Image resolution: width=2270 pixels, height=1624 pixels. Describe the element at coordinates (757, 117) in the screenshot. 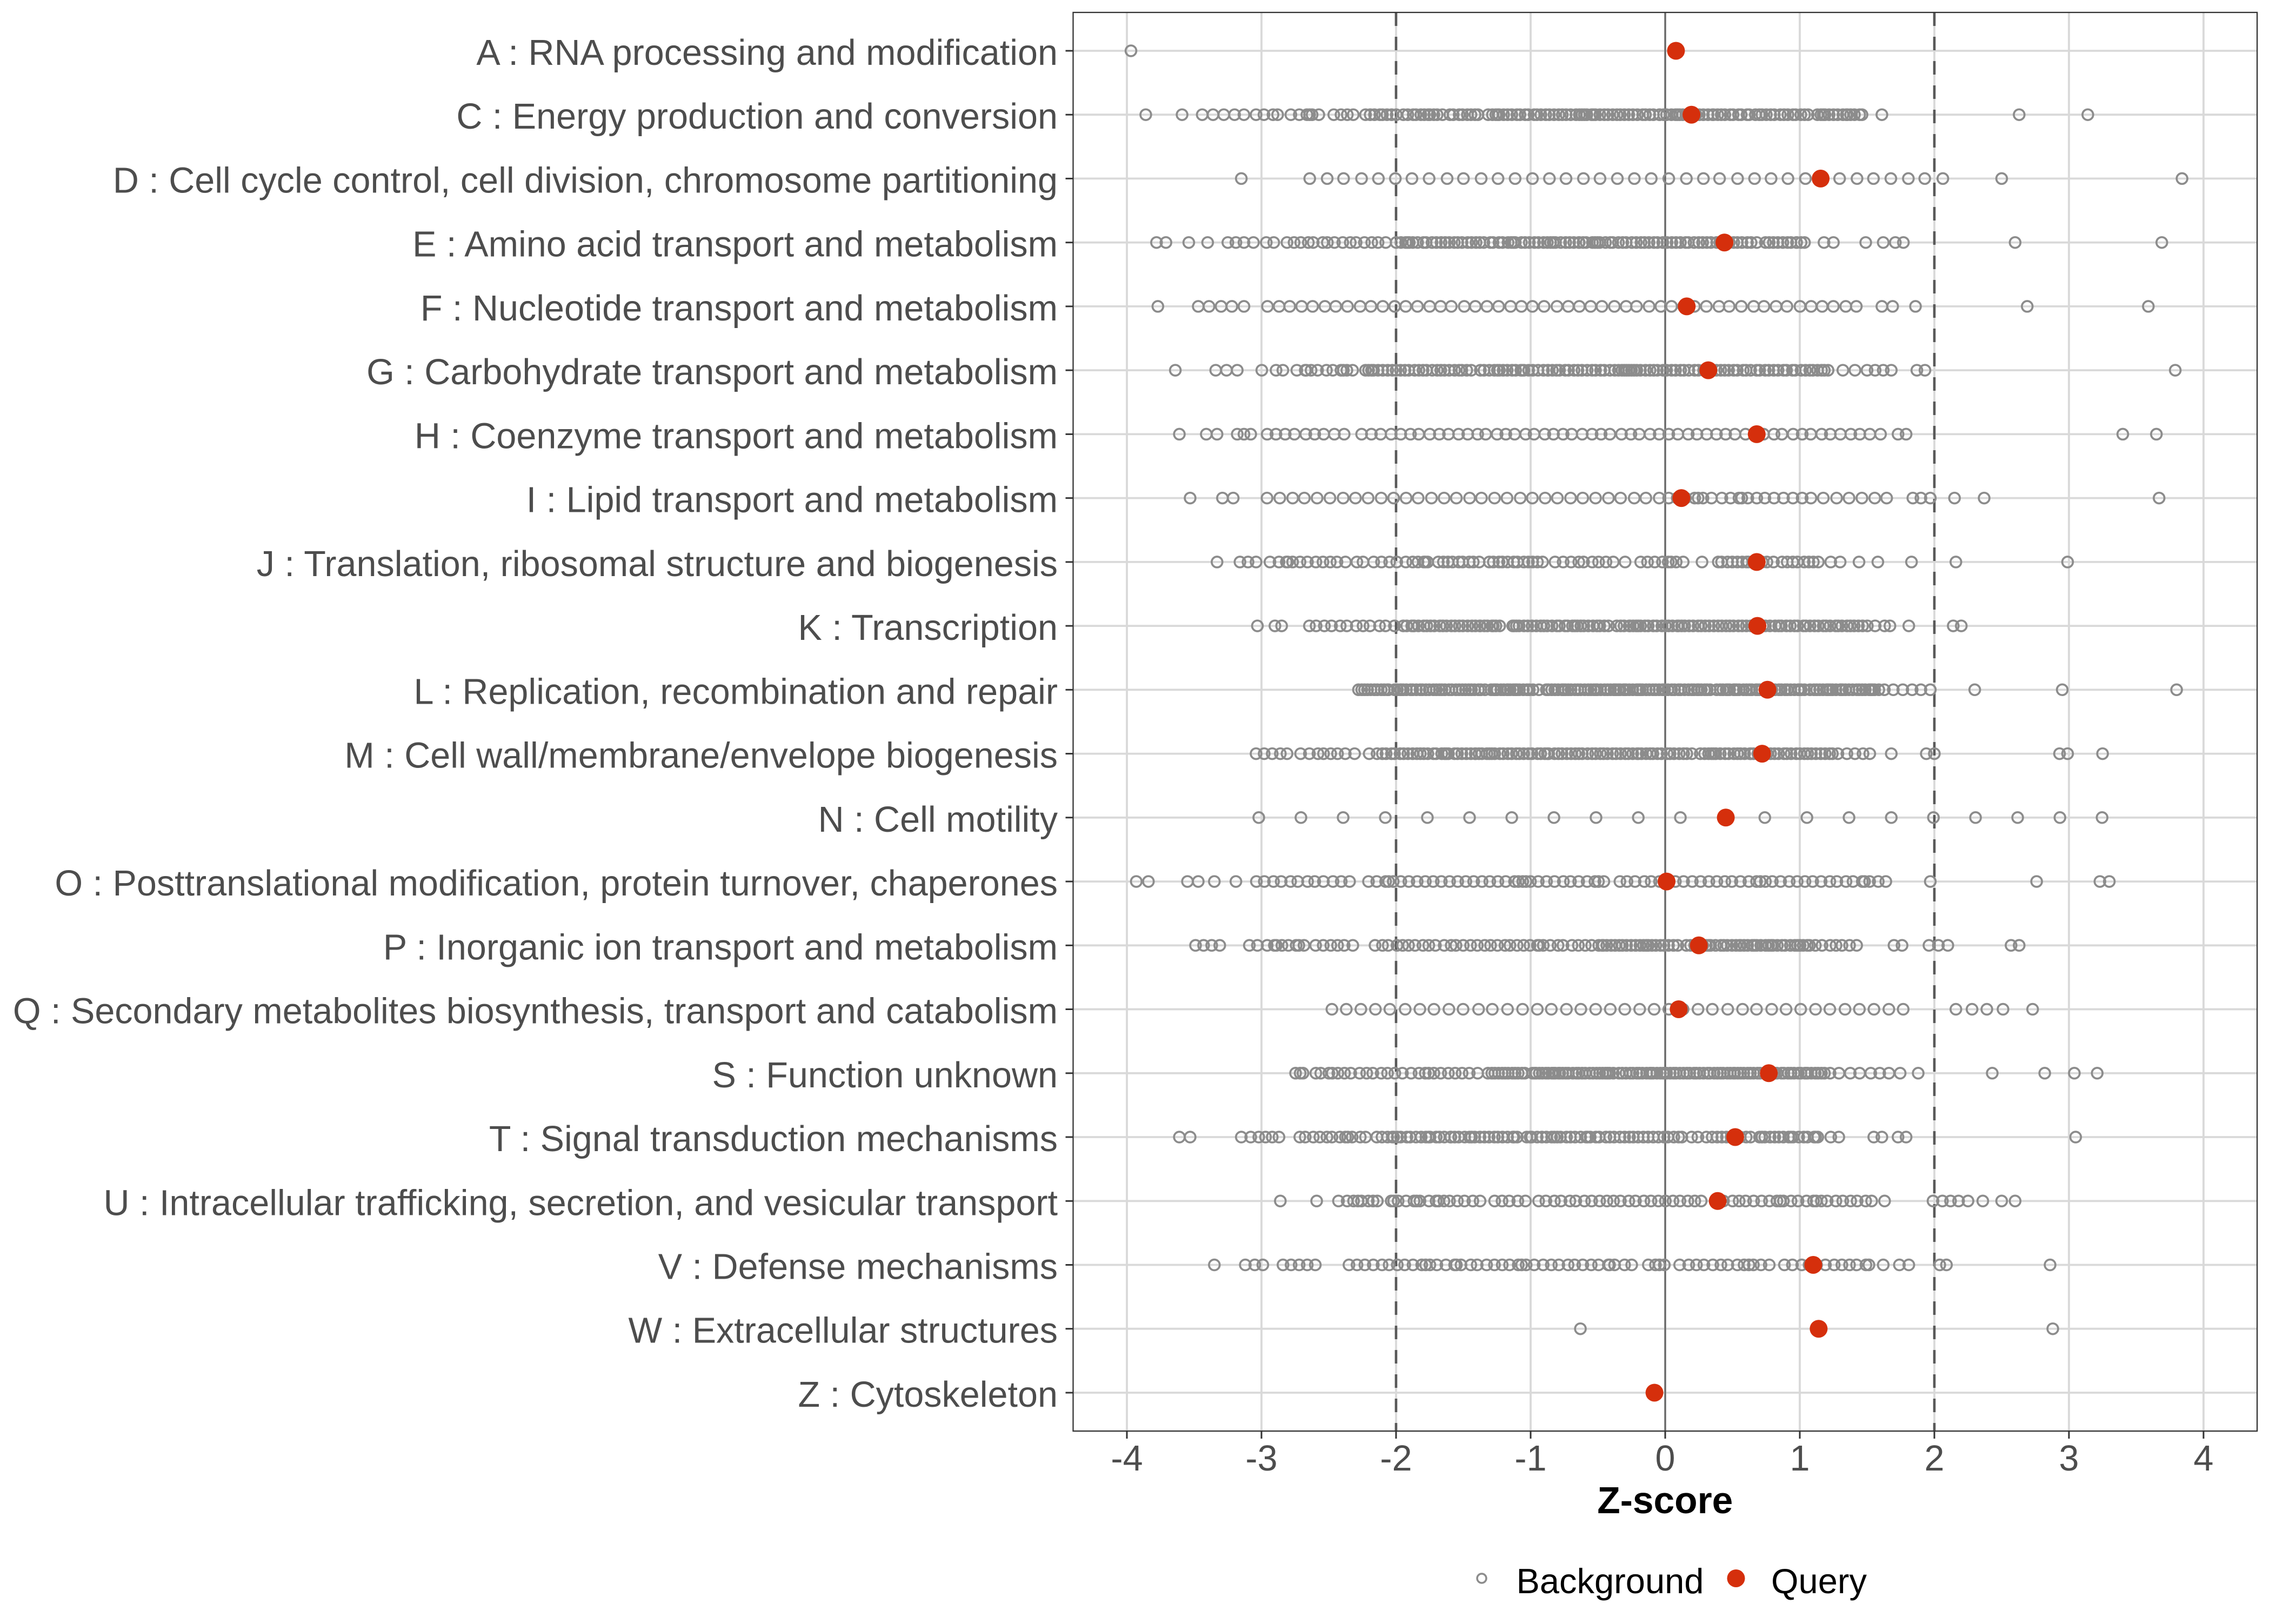

I see `svg-text:C : Energy production and conv: C : Energy production and conversion` at that location.